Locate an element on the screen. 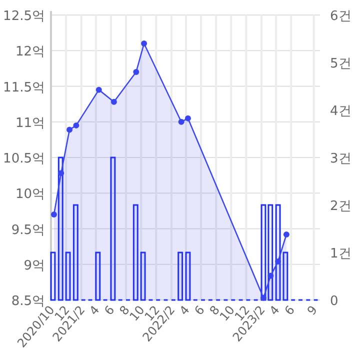  y-tick-label: 8.5억 is located at coordinates (28, 301).